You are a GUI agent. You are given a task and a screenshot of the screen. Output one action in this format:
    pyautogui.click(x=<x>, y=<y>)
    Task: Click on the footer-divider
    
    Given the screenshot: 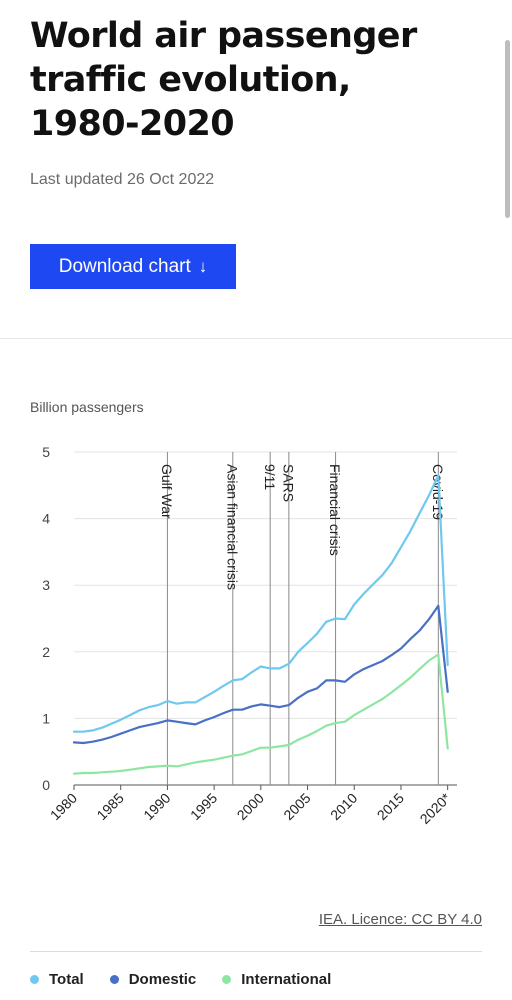 What is the action you would take?
    pyautogui.click(x=256, y=951)
    